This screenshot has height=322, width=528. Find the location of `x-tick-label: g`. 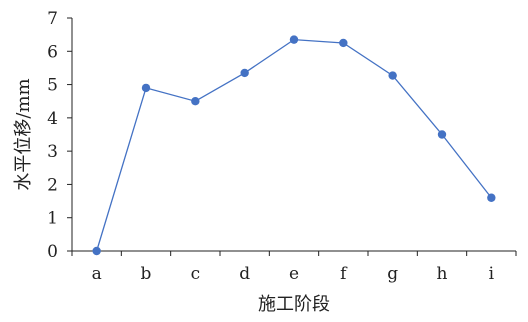

x-tick-label: g is located at coordinates (392, 274).